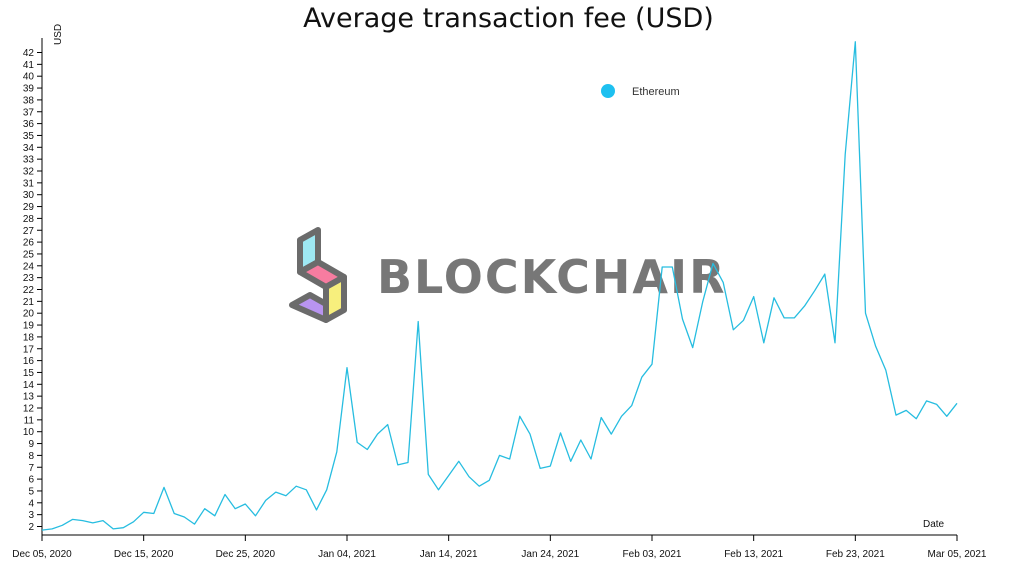  Describe the element at coordinates (29, 89) in the screenshot. I see `y-tick-label: 39` at that location.